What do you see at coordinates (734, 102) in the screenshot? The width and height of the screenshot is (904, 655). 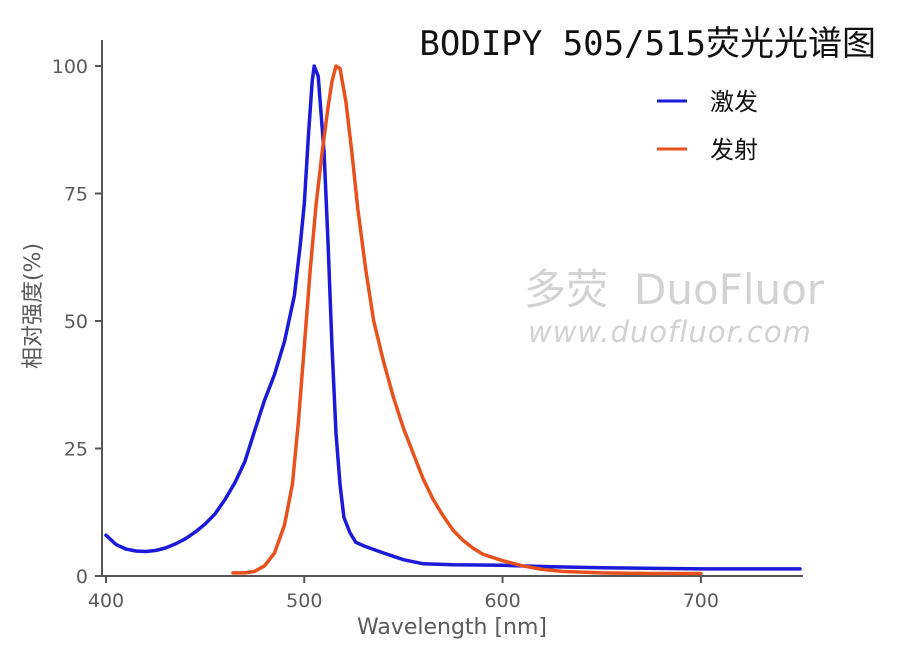 I see `legend-label: 激发` at bounding box center [734, 102].